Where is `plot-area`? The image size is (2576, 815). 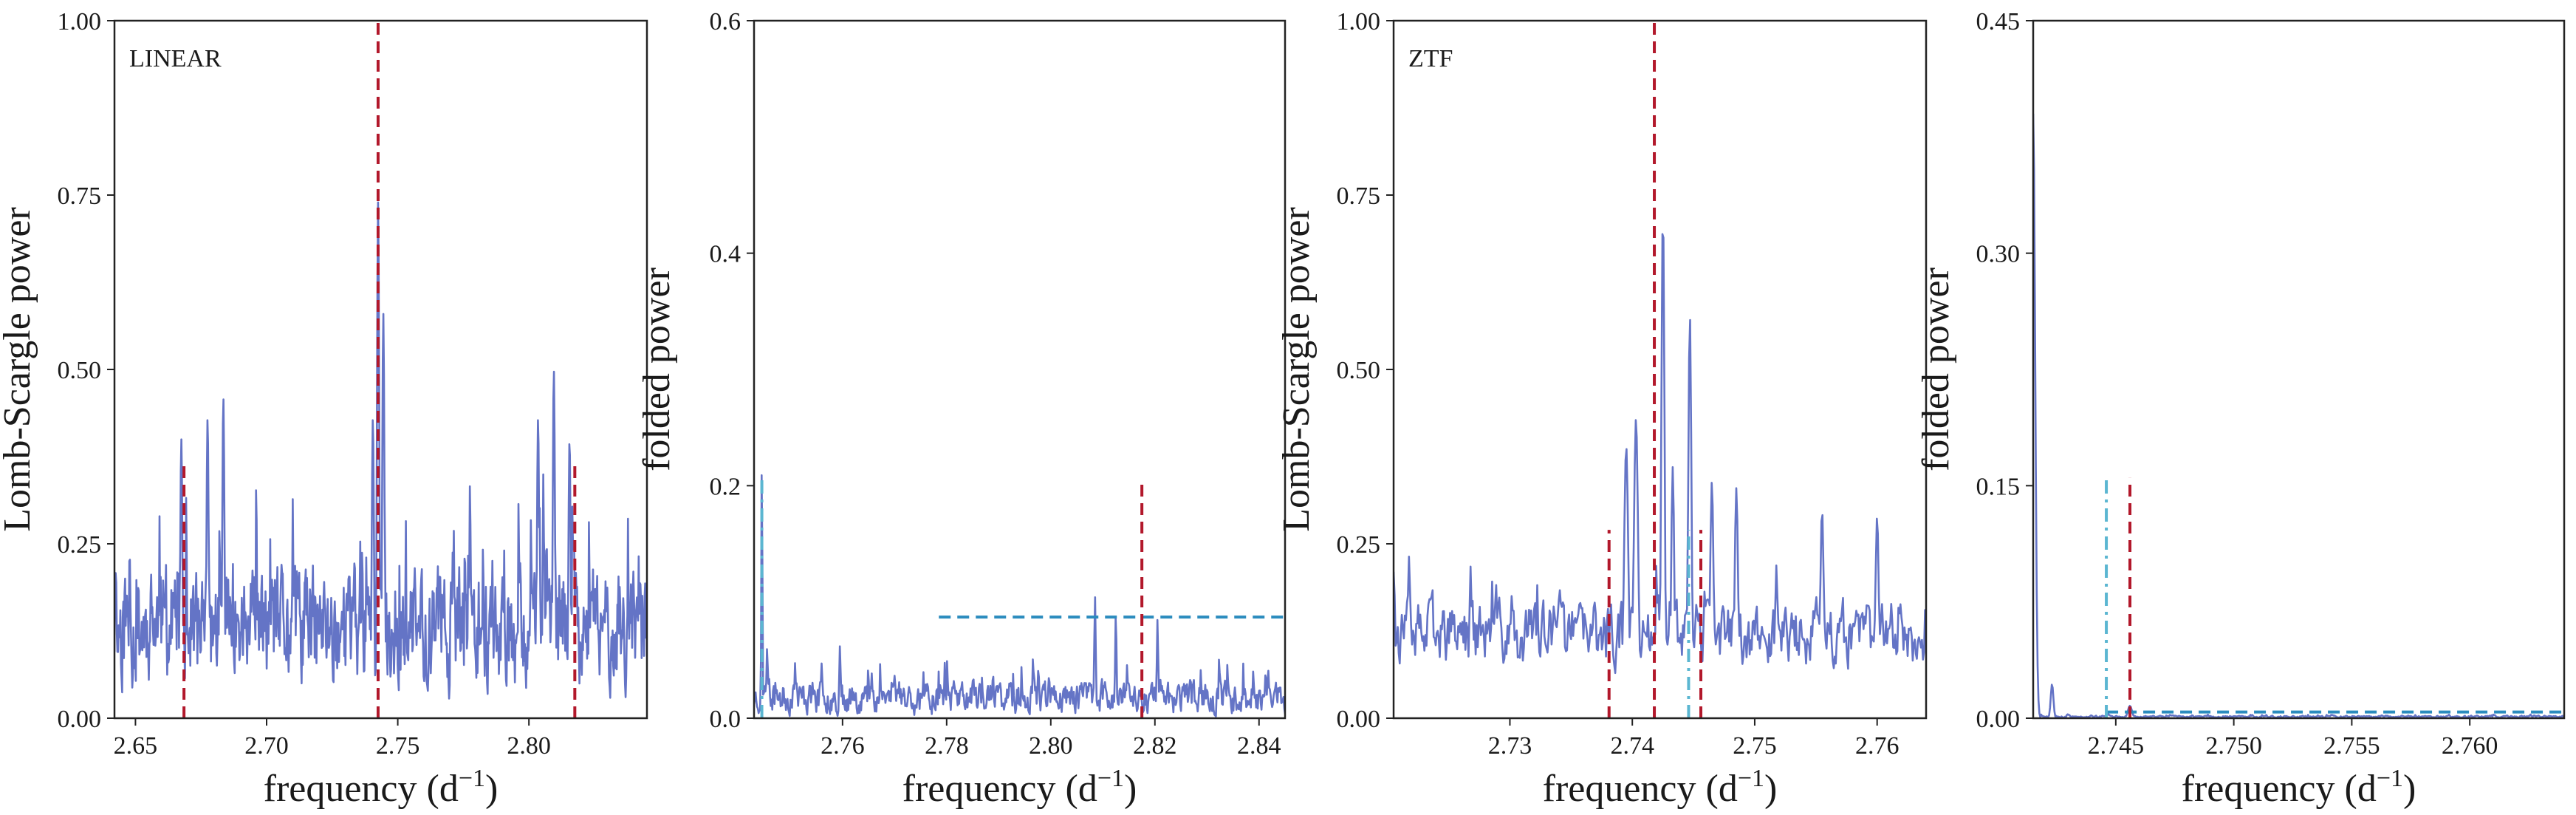 plot-area is located at coordinates (1019, 596).